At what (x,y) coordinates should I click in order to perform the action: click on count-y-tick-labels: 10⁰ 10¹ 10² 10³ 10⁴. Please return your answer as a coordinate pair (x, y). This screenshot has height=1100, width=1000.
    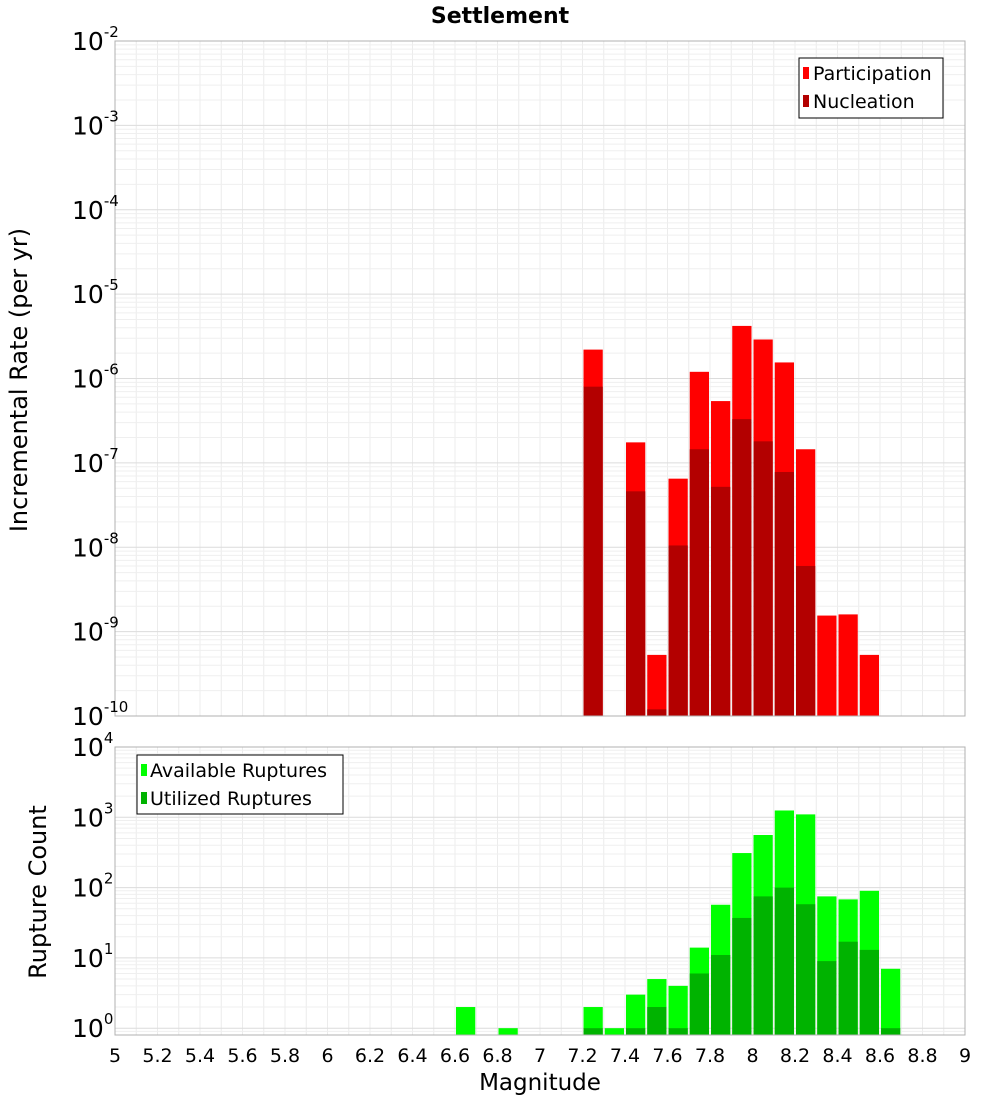
    Looking at the image, I should click on (92, 886).